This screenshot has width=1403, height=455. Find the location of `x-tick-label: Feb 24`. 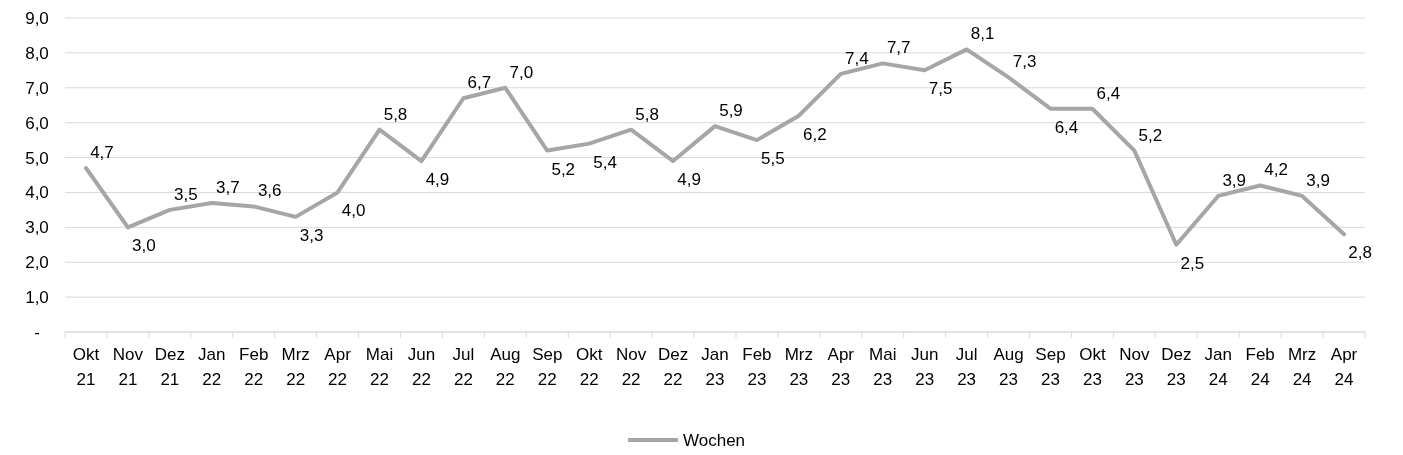

x-tick-label: Feb 24 is located at coordinates (1260, 367).